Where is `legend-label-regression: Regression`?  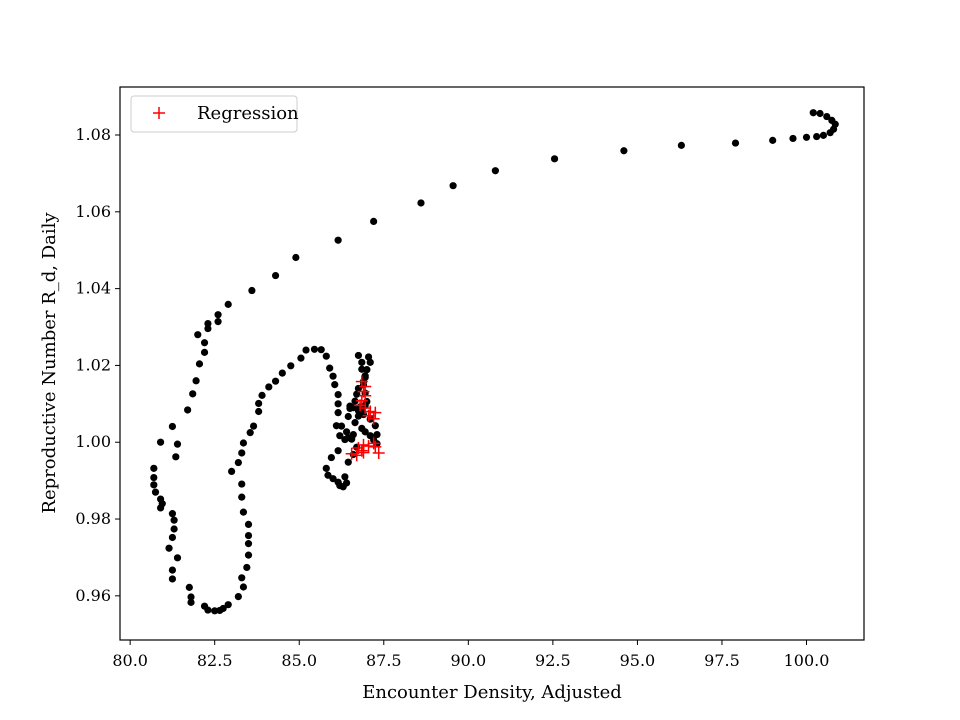 legend-label-regression: Regression is located at coordinates (248, 113).